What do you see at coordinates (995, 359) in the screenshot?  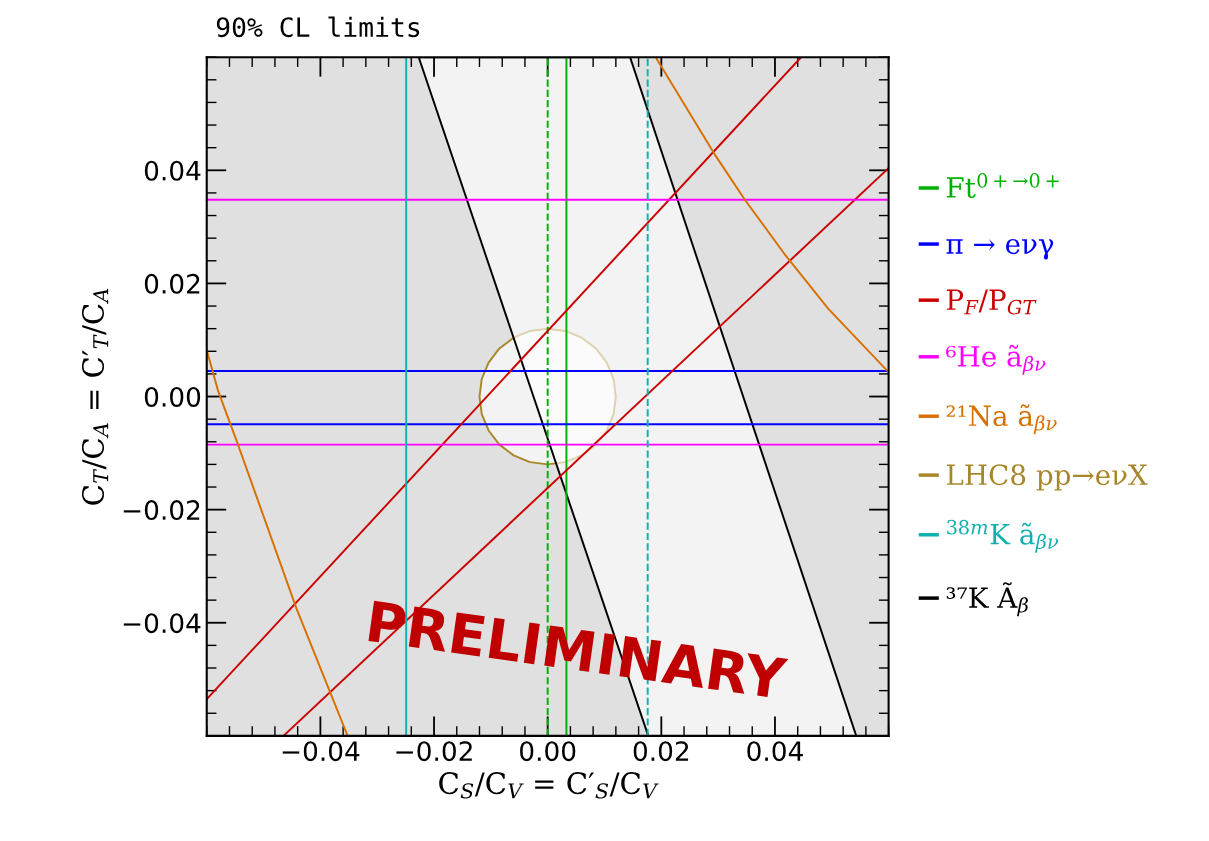 I see `legend-label: ⁶He ã$_{βν}$` at bounding box center [995, 359].